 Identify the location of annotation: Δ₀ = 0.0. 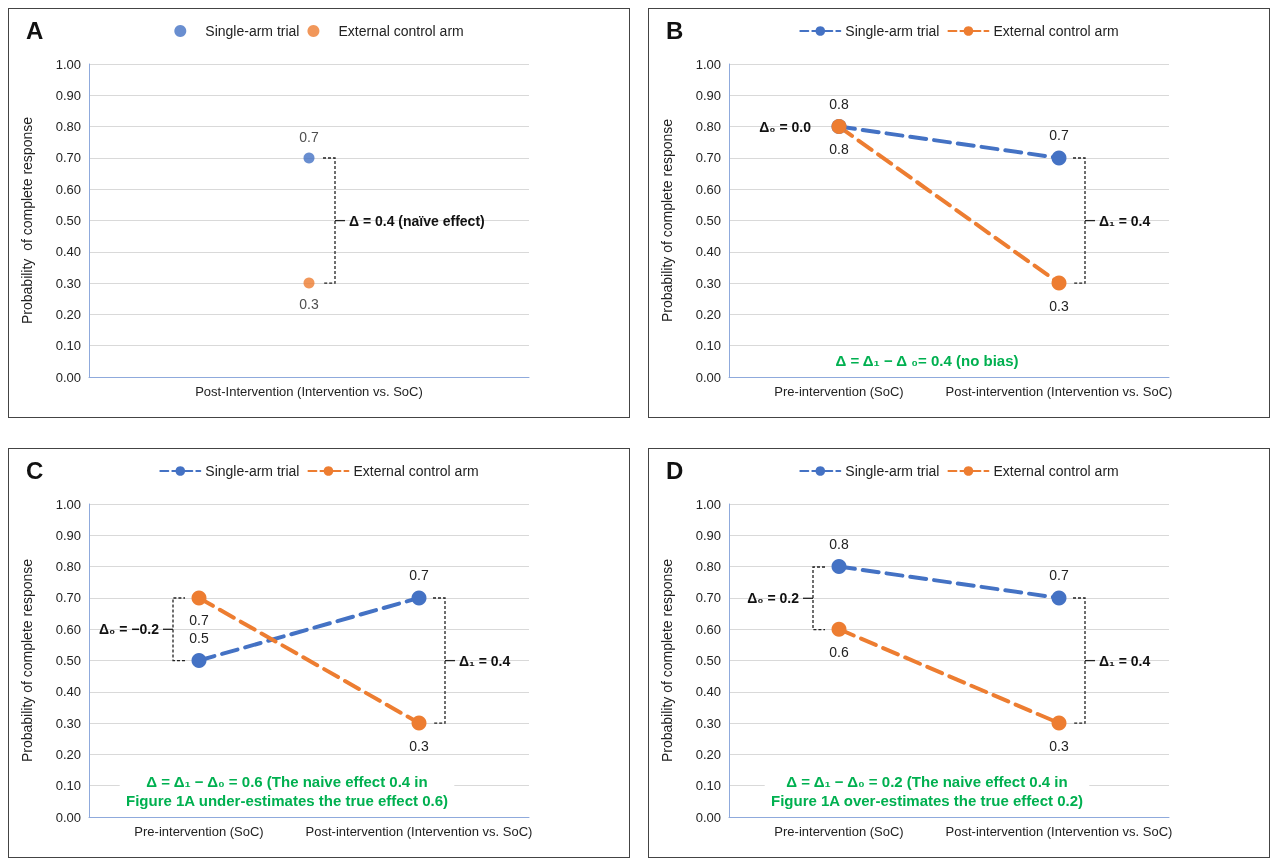
(785, 126).